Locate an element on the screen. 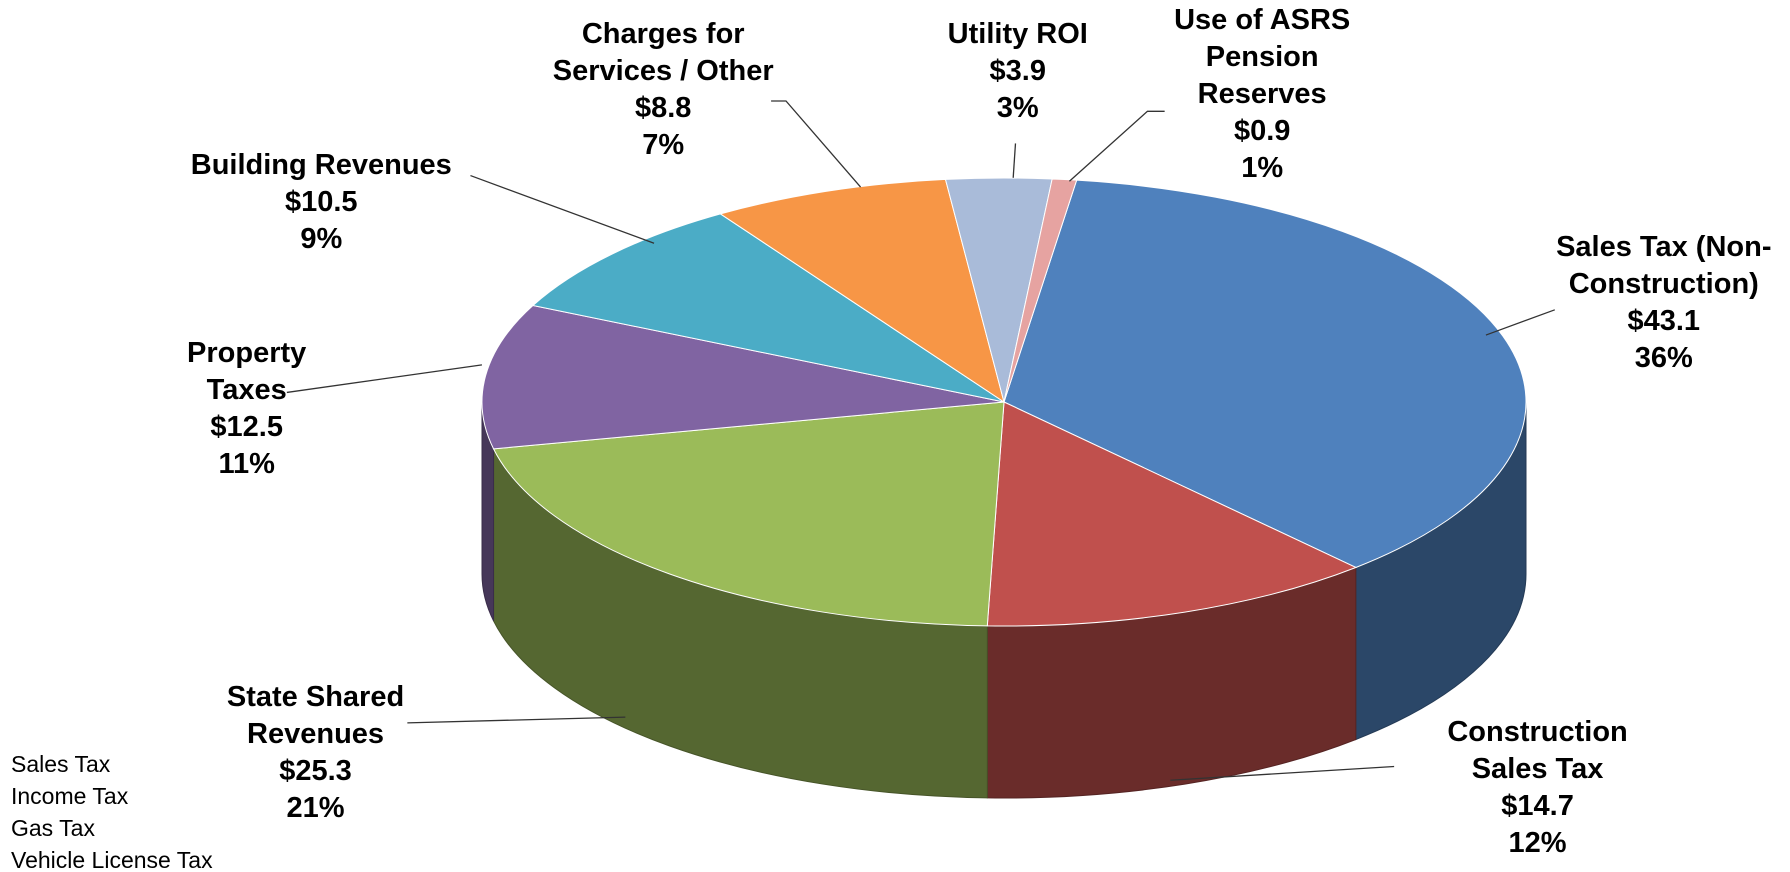  category-label: Charges for Services / Other is located at coordinates (663, 53).